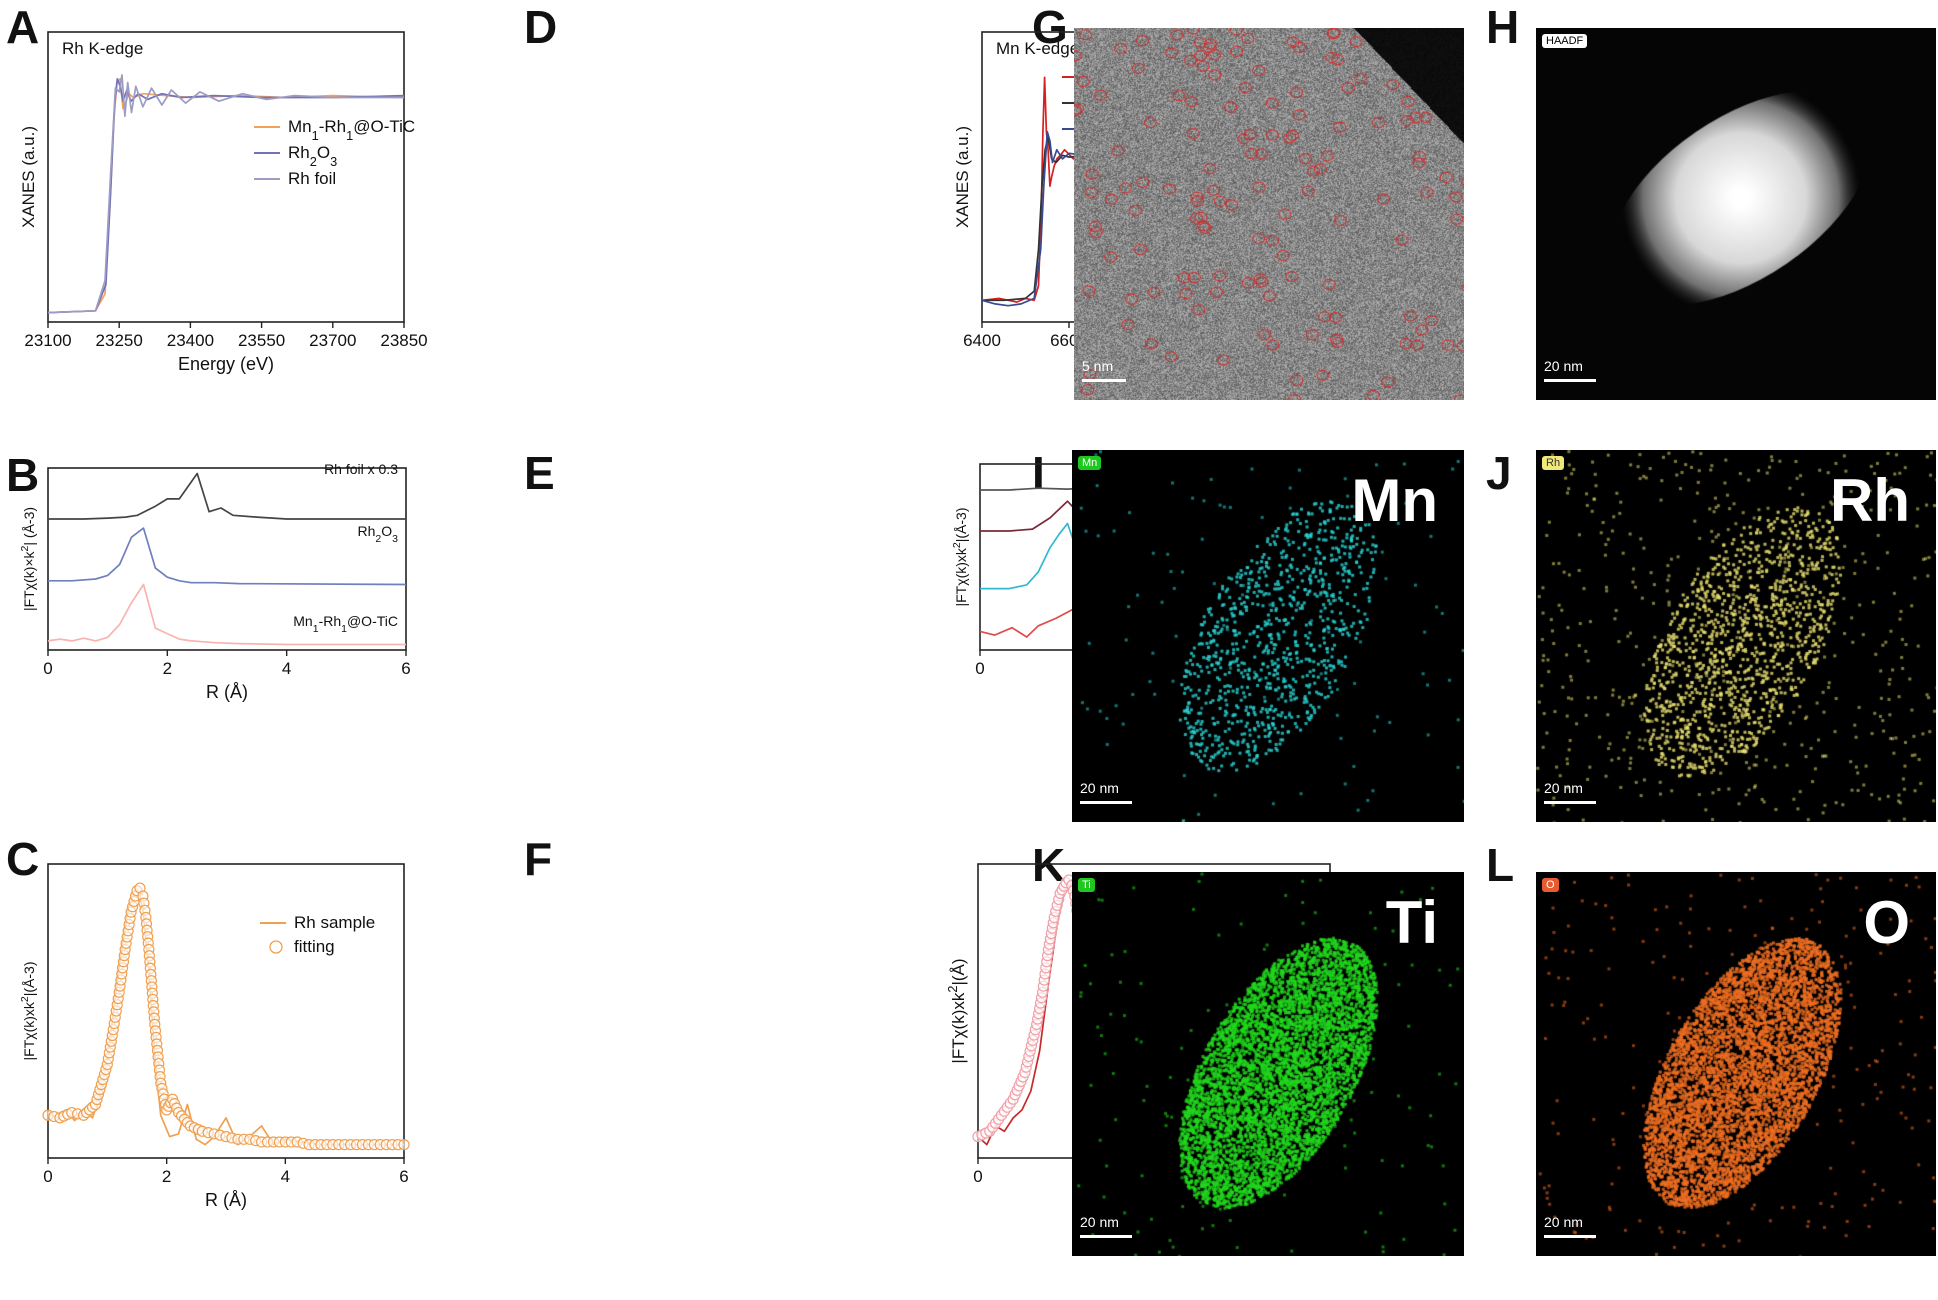 The width and height of the screenshot is (1938, 1300). I want to click on x-tick-label-c-2: 4, so click(285, 1176).